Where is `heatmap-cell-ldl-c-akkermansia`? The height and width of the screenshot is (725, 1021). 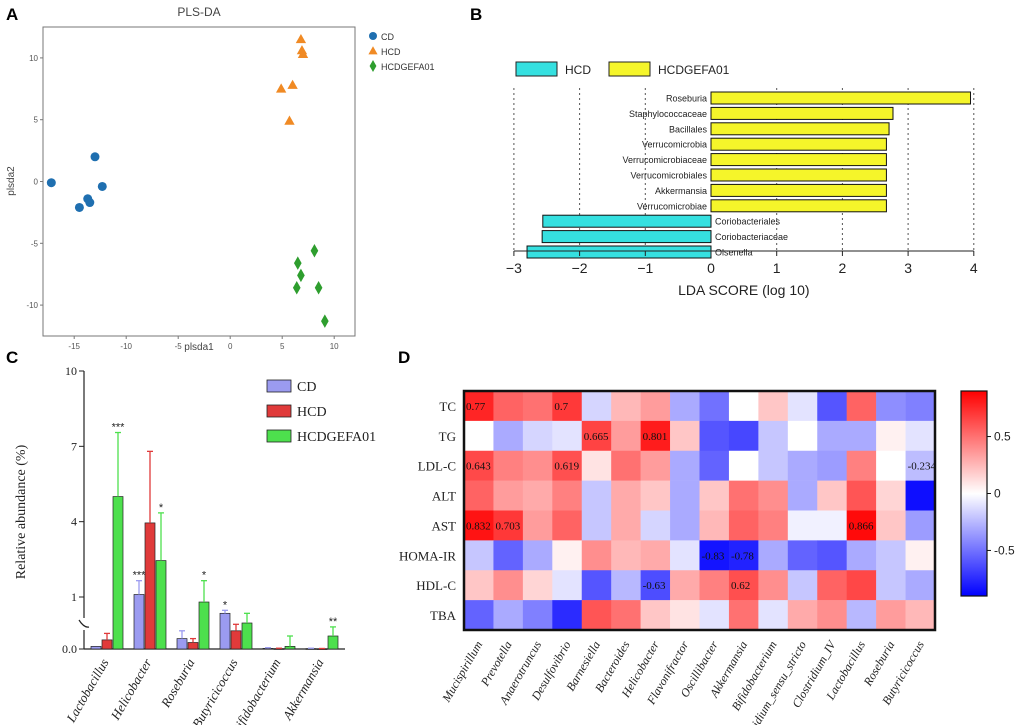 heatmap-cell-ldl-c-akkermansia is located at coordinates (743, 465).